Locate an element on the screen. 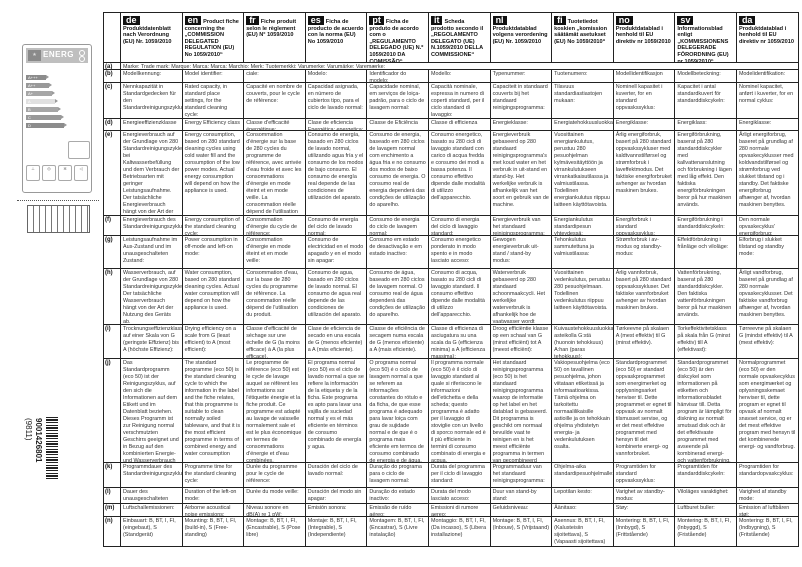 The image size is (802, 567). row-label: (n) is located at coordinates (112, 532).